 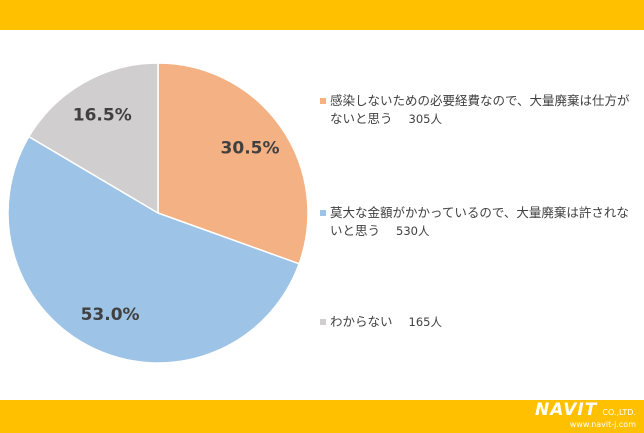 I want to click on bottom-band, so click(x=322, y=416).